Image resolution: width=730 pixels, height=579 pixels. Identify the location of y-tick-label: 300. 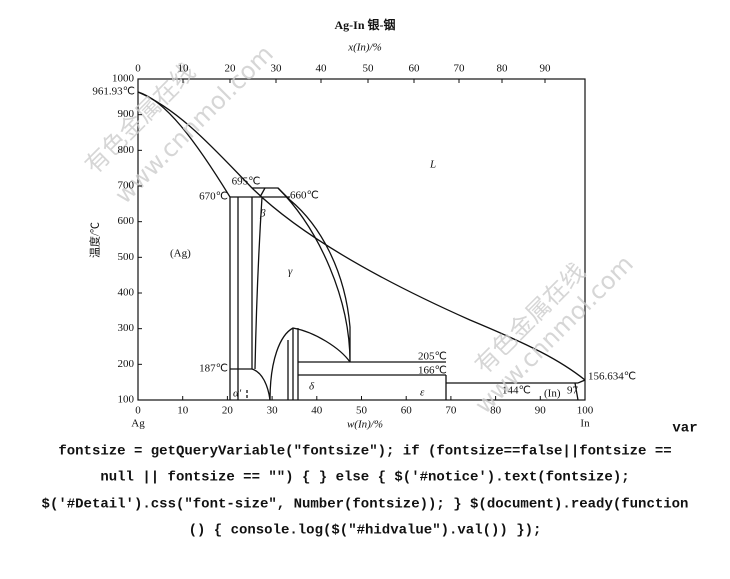
(126, 328).